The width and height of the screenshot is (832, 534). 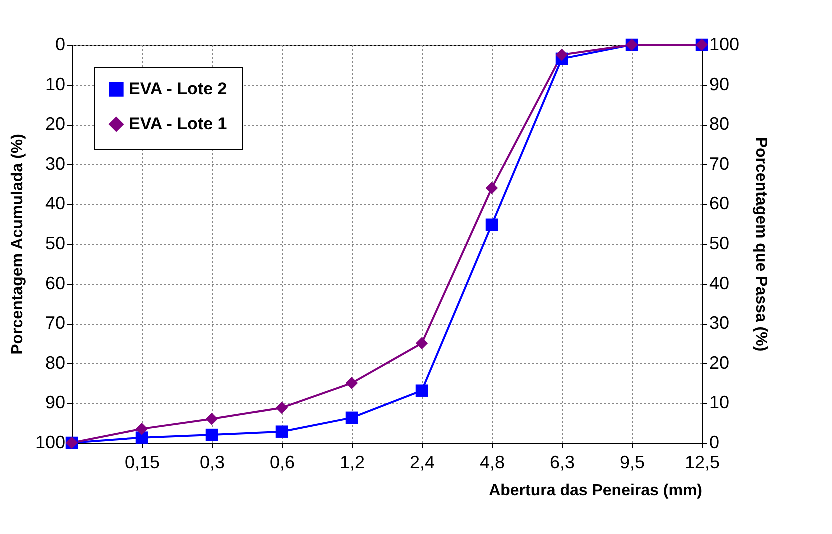 What do you see at coordinates (720, 204) in the screenshot?
I see `y2-tick-label: 60` at bounding box center [720, 204].